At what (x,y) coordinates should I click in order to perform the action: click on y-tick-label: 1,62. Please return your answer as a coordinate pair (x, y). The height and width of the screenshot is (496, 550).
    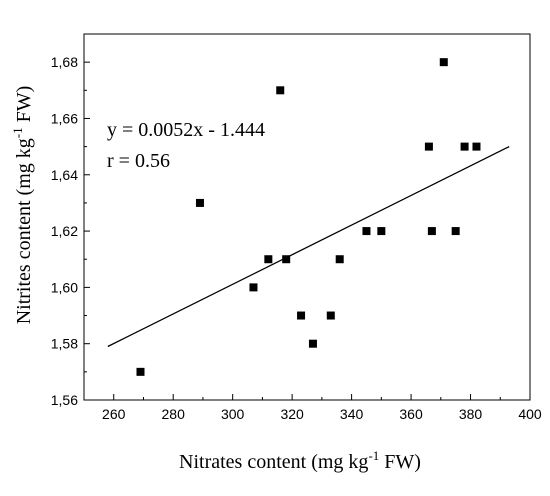
    Looking at the image, I should click on (64, 231).